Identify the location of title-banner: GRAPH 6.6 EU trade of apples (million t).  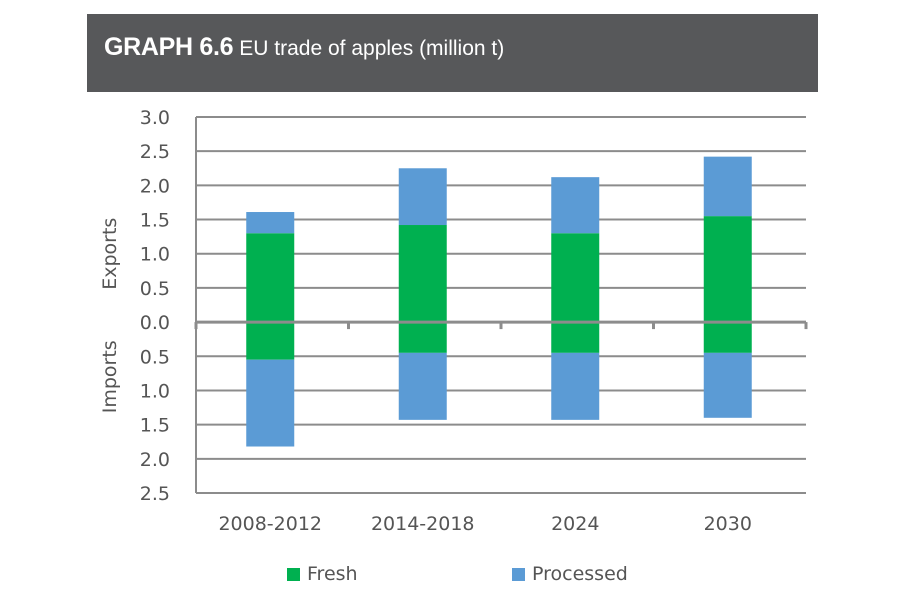
(452, 53).